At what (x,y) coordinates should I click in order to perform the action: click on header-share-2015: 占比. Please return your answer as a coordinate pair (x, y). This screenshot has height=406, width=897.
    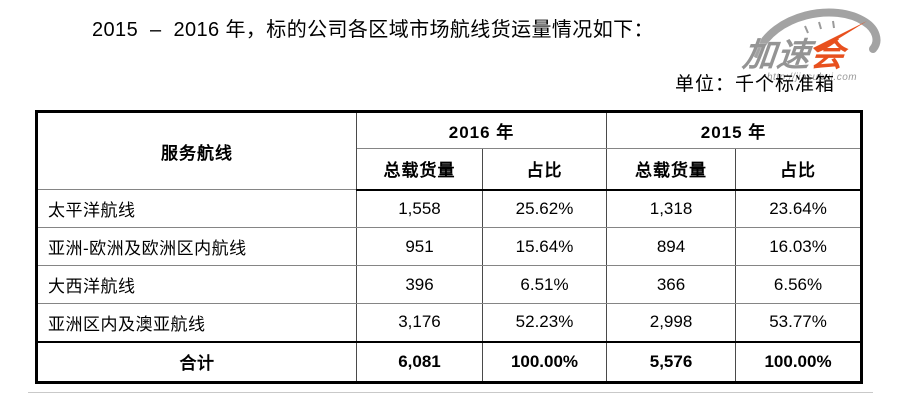
    Looking at the image, I should click on (799, 169).